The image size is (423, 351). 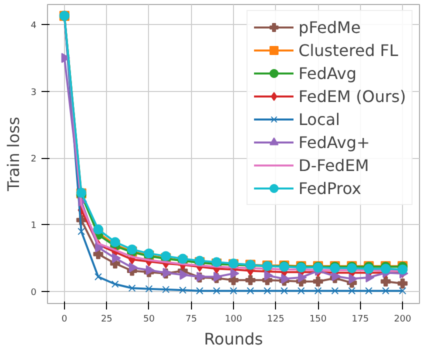 What do you see at coordinates (329, 27) in the screenshot?
I see `legend-label: pFedMe` at bounding box center [329, 27].